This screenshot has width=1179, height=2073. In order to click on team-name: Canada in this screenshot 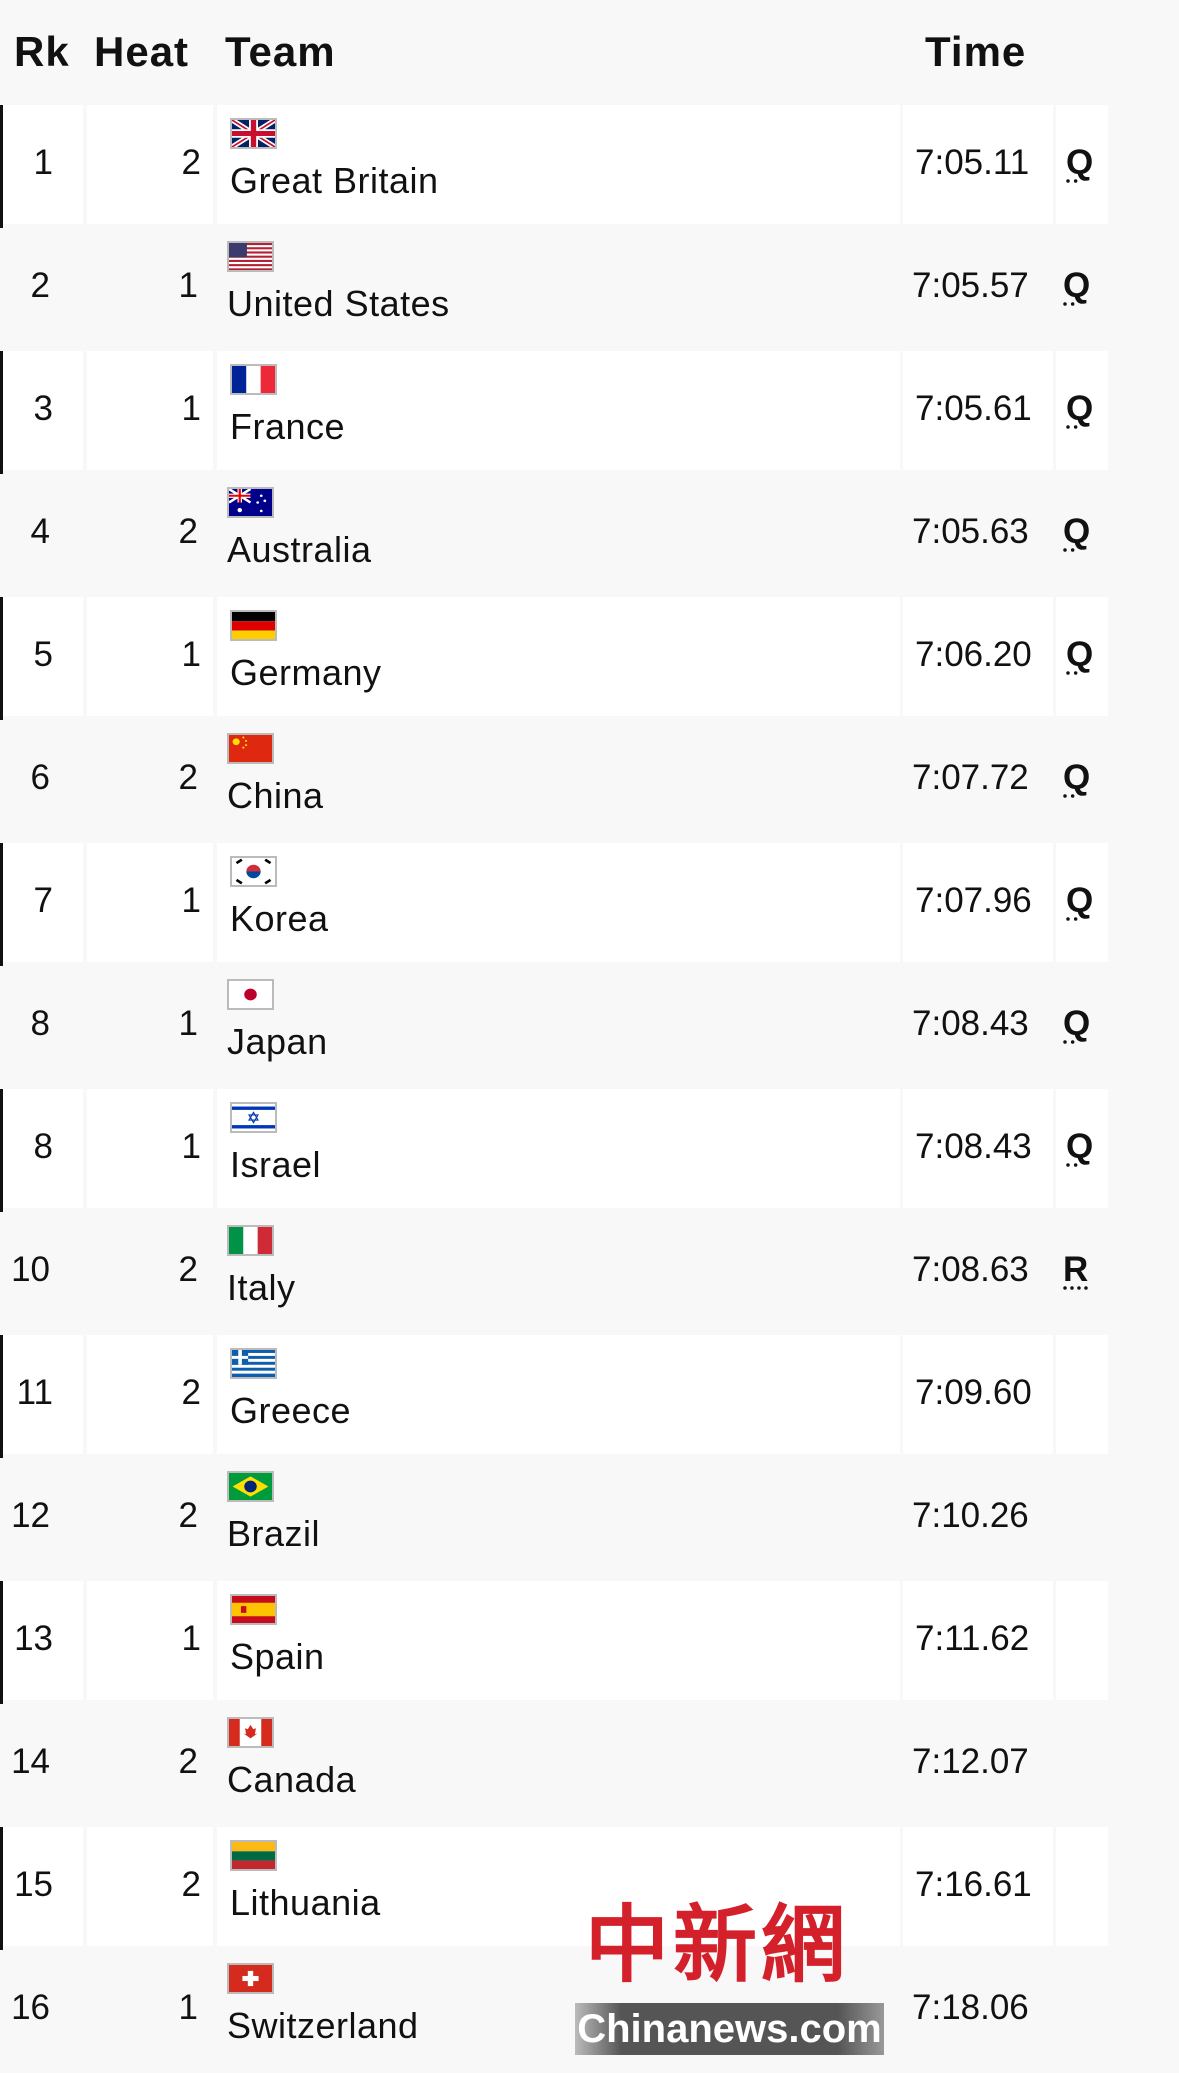, I will do `click(292, 1779)`.